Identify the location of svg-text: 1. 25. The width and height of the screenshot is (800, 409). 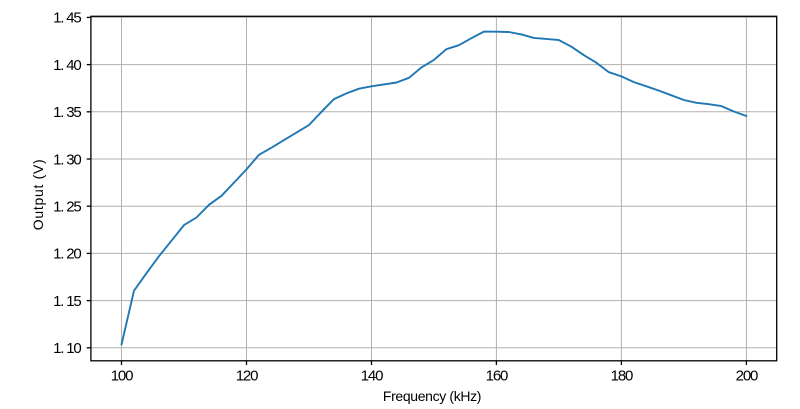
(67, 207).